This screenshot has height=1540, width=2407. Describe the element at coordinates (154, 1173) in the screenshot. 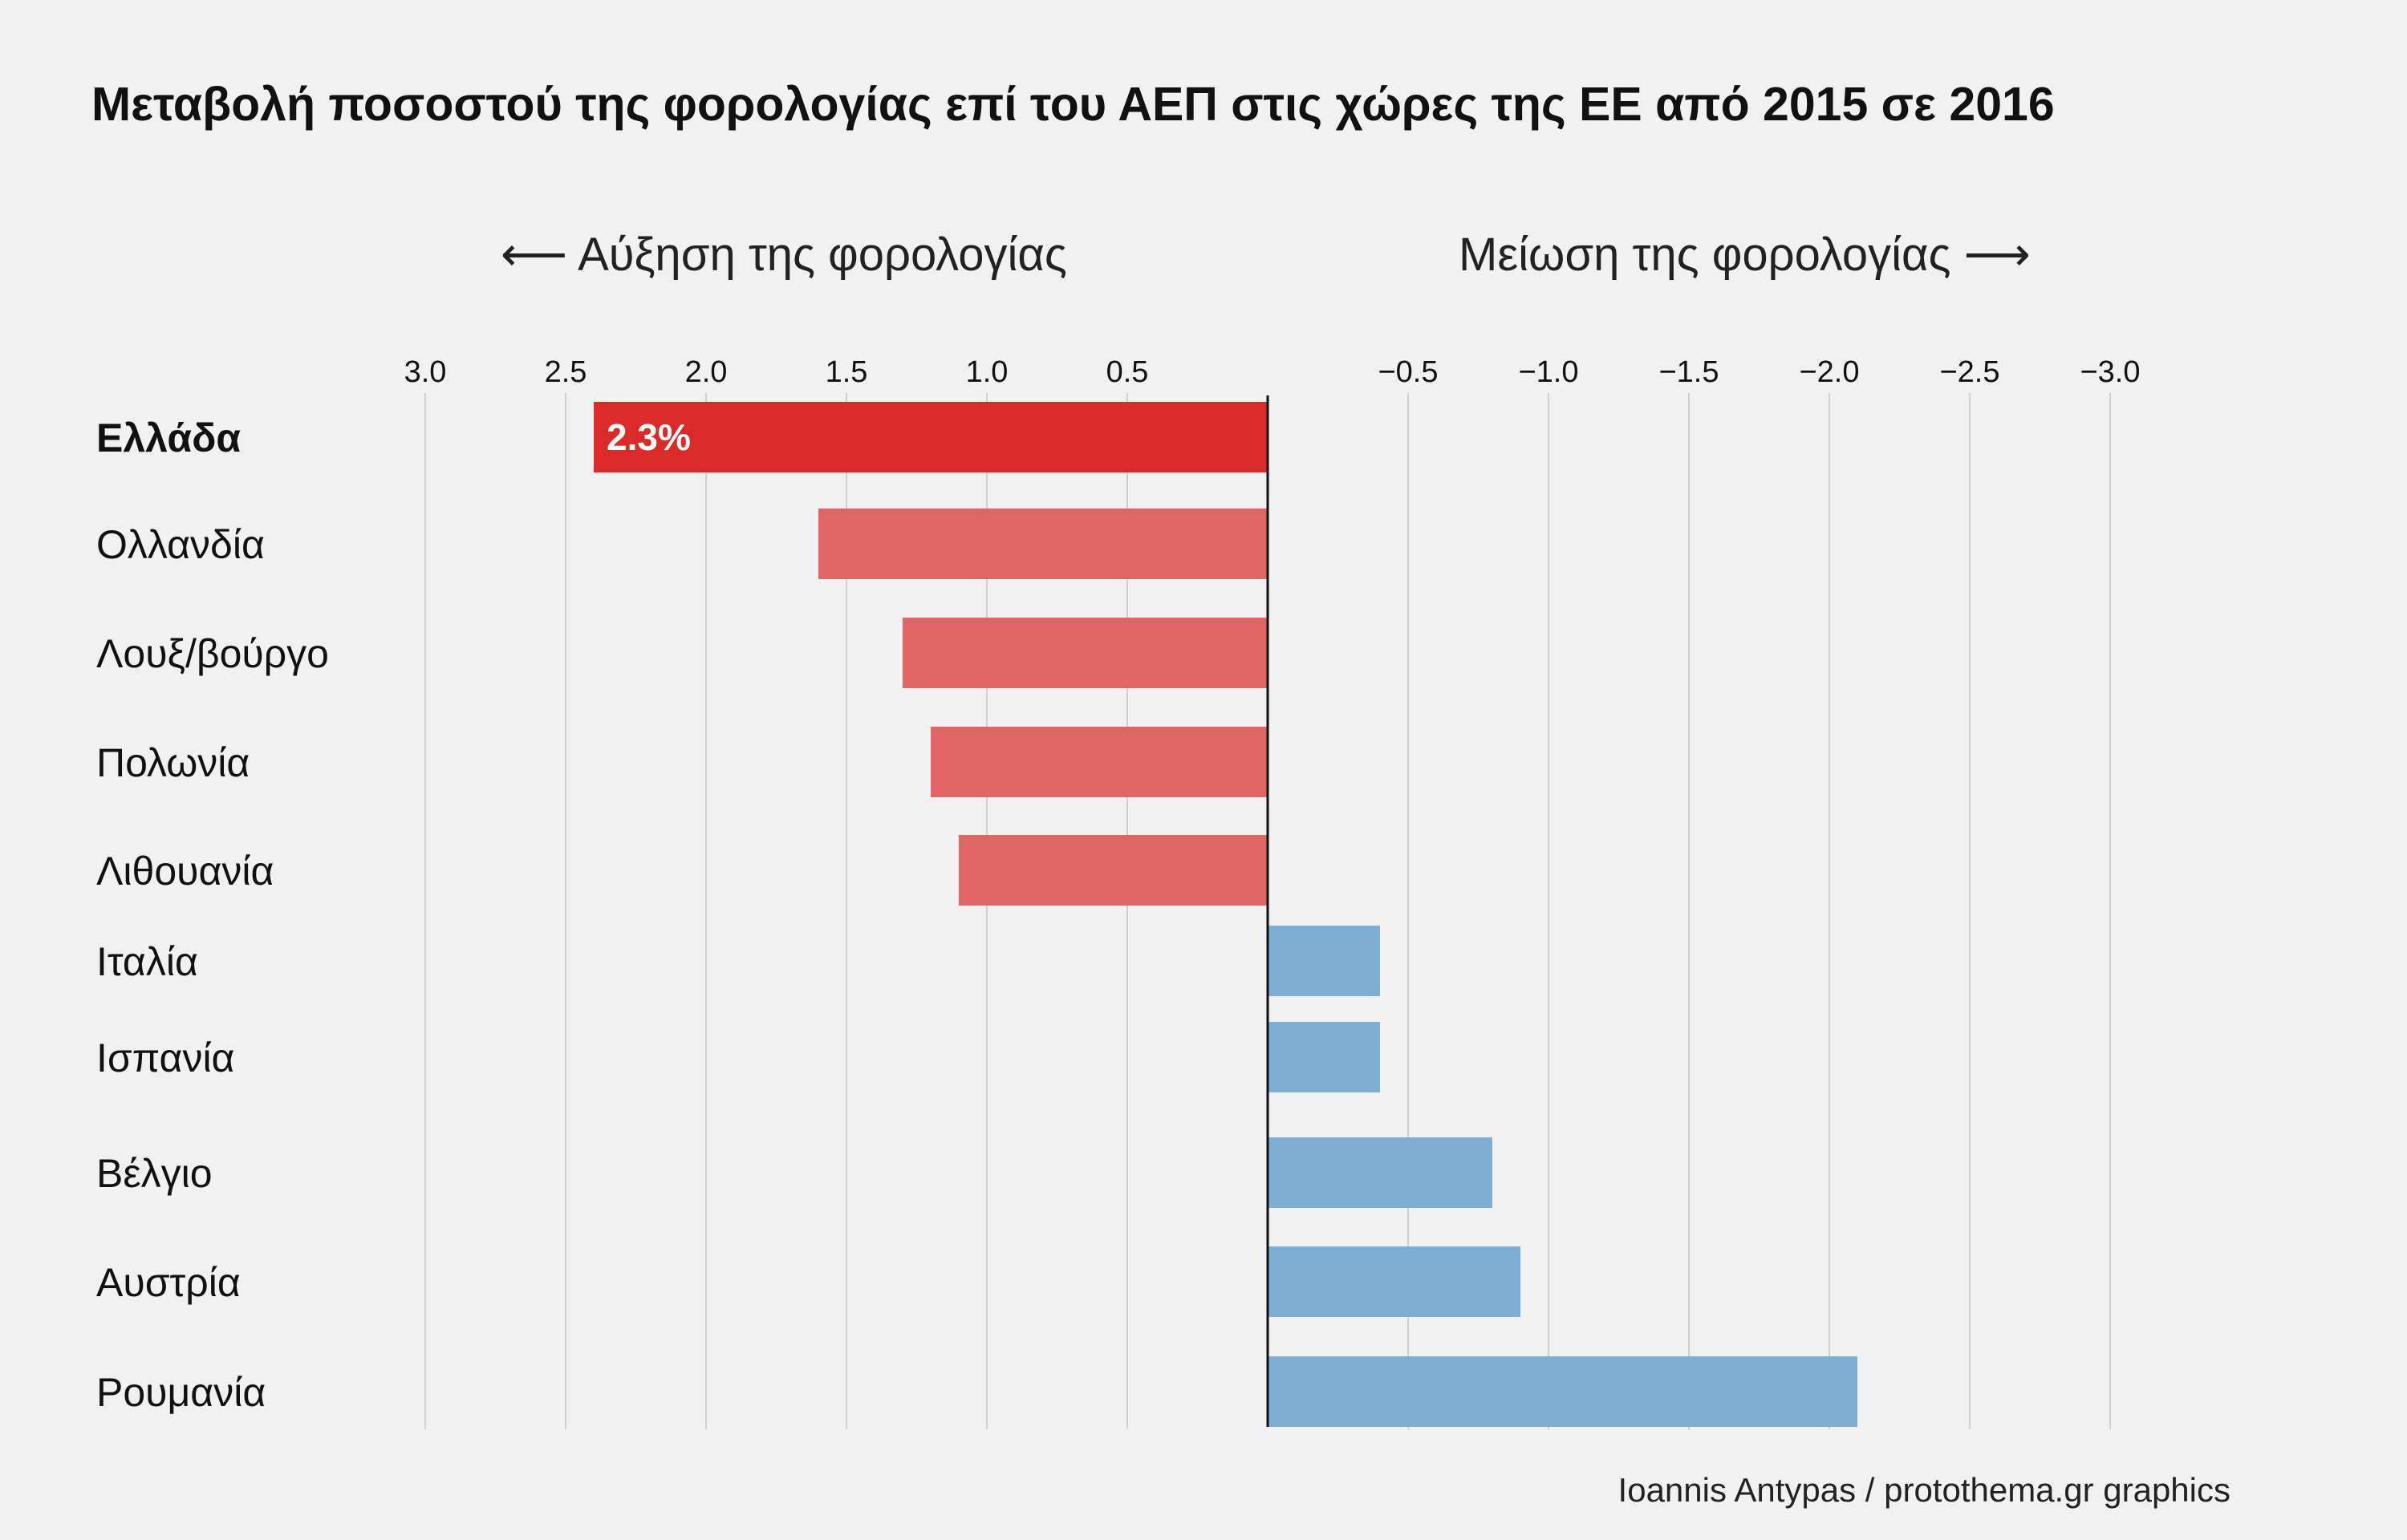

I see `category-label: Βέλγιο` at that location.